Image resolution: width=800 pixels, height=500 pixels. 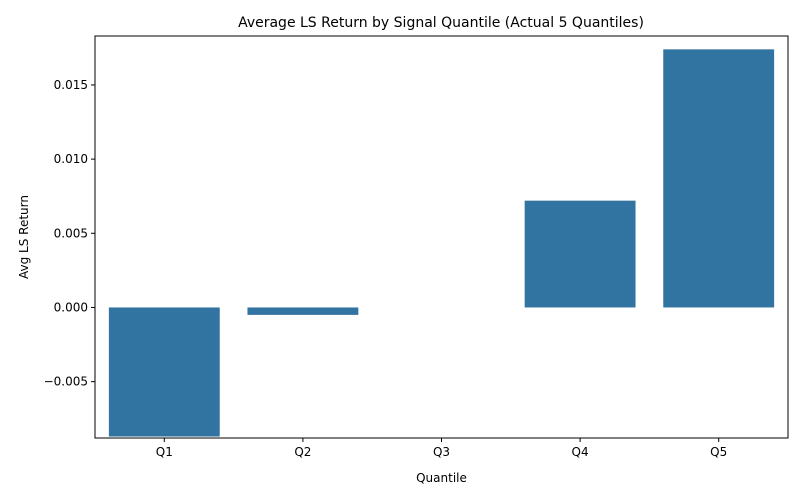 I want to click on y-tick-label: 0.005, so click(x=71, y=233).